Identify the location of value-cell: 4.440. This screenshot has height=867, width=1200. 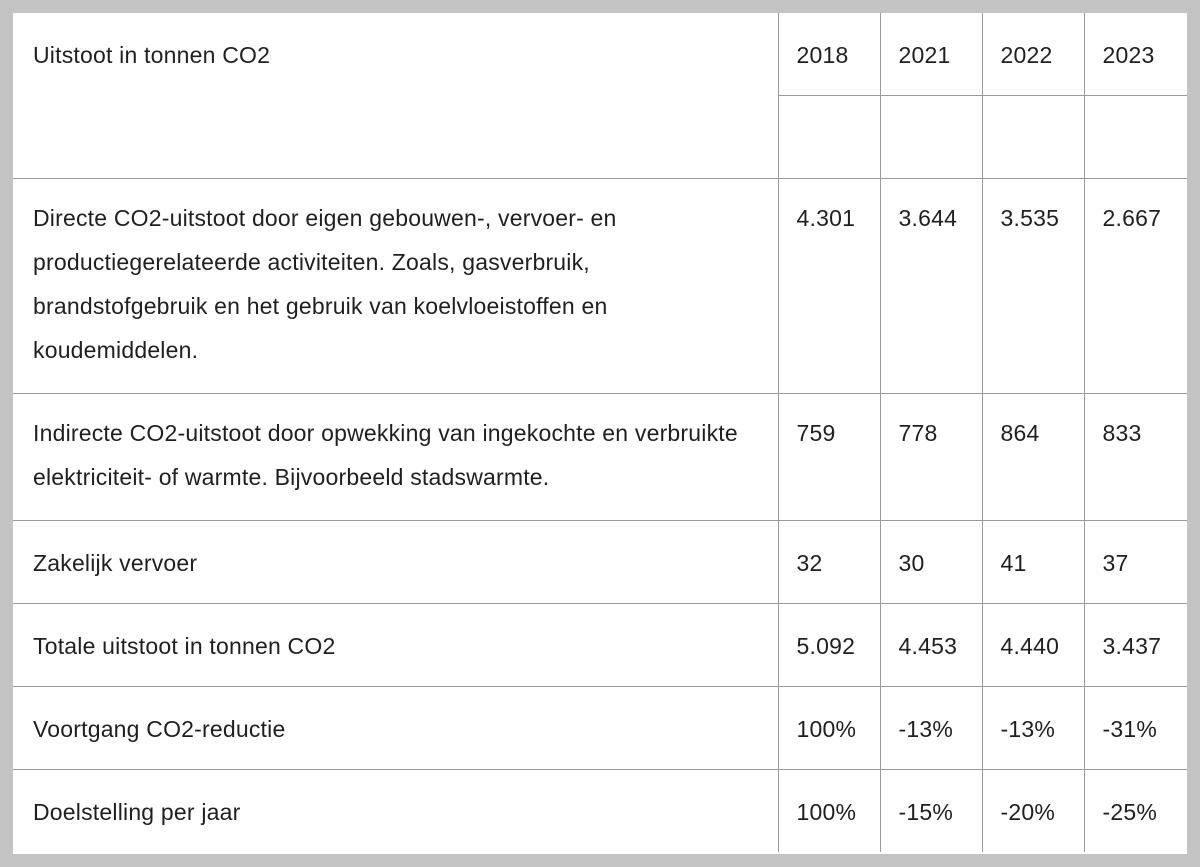
(1033, 644).